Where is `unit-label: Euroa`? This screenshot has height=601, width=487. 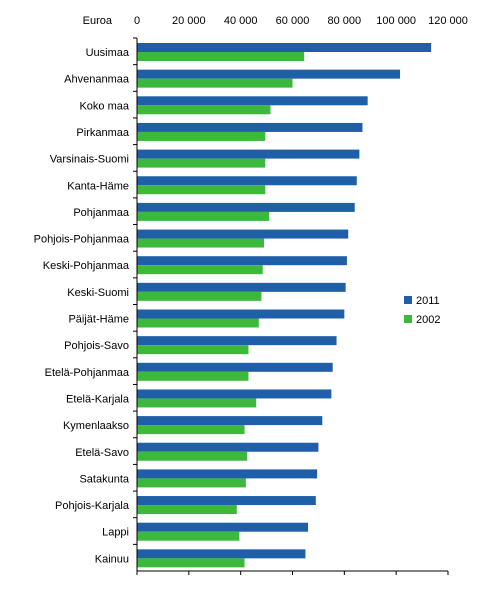 unit-label: Euroa is located at coordinates (98, 21).